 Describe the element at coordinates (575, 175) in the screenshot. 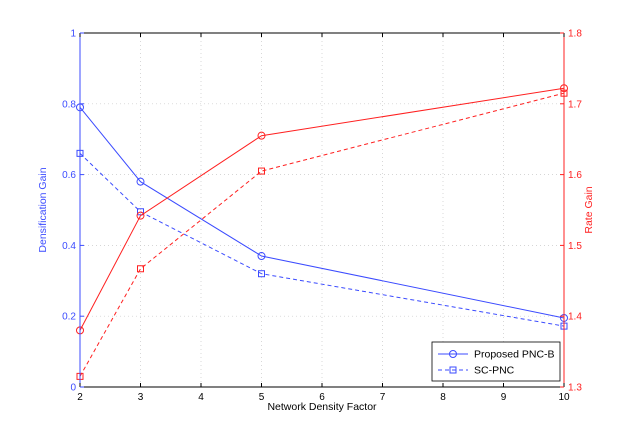

I see `right-y-tick-label: 1.6` at that location.